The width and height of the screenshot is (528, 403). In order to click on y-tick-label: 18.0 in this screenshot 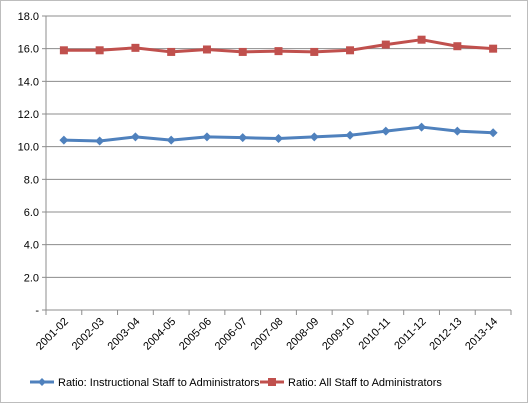, I will do `click(28, 17)`.